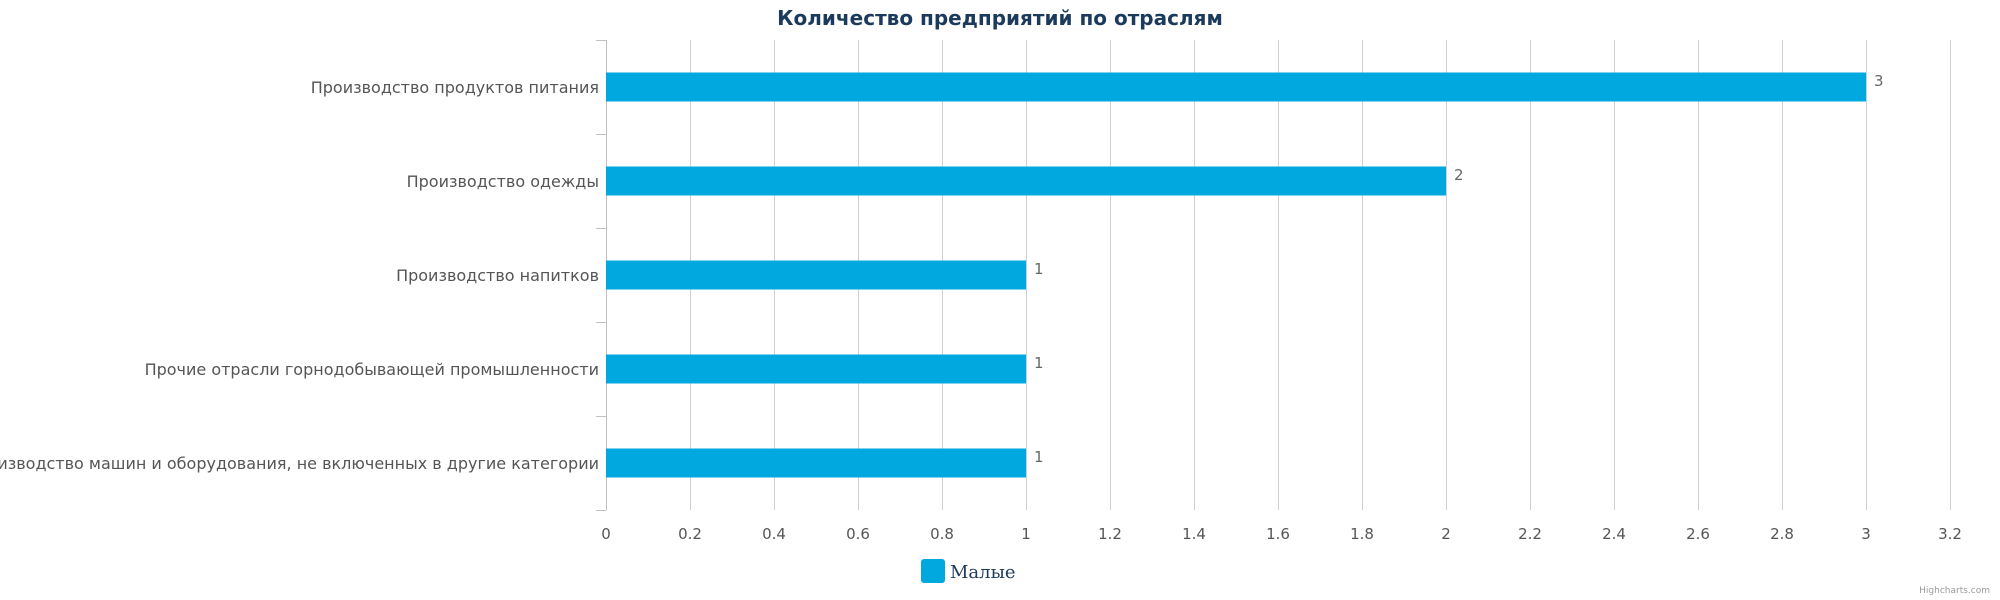 The width and height of the screenshot is (2000, 600). Describe the element at coordinates (1866, 534) in the screenshot. I see `x-tick-label: 3` at that location.